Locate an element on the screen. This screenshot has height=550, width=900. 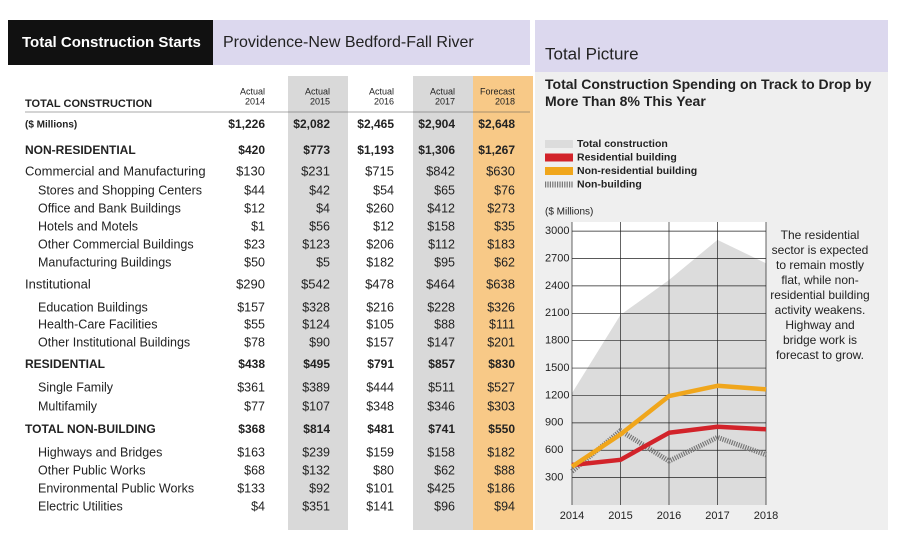
row-label: TOTAL NON-BUILDING is located at coordinates (90, 429).